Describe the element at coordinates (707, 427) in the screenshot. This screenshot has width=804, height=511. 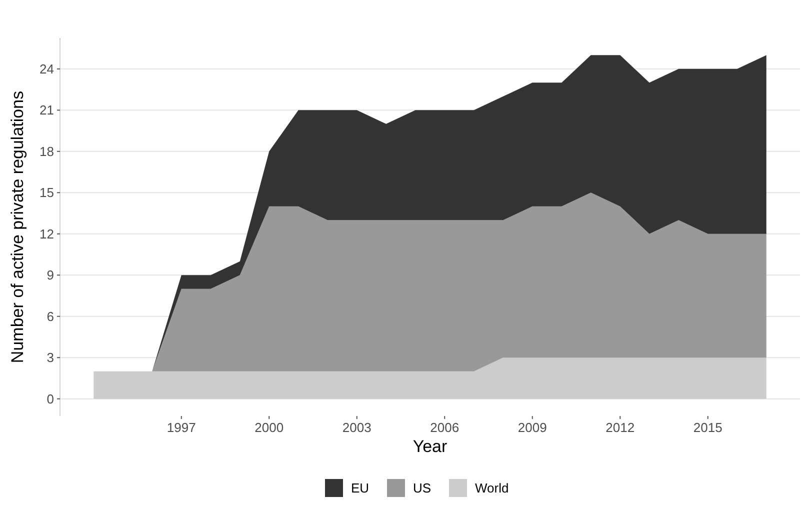
I see `x-tick-label: 2015` at that location.